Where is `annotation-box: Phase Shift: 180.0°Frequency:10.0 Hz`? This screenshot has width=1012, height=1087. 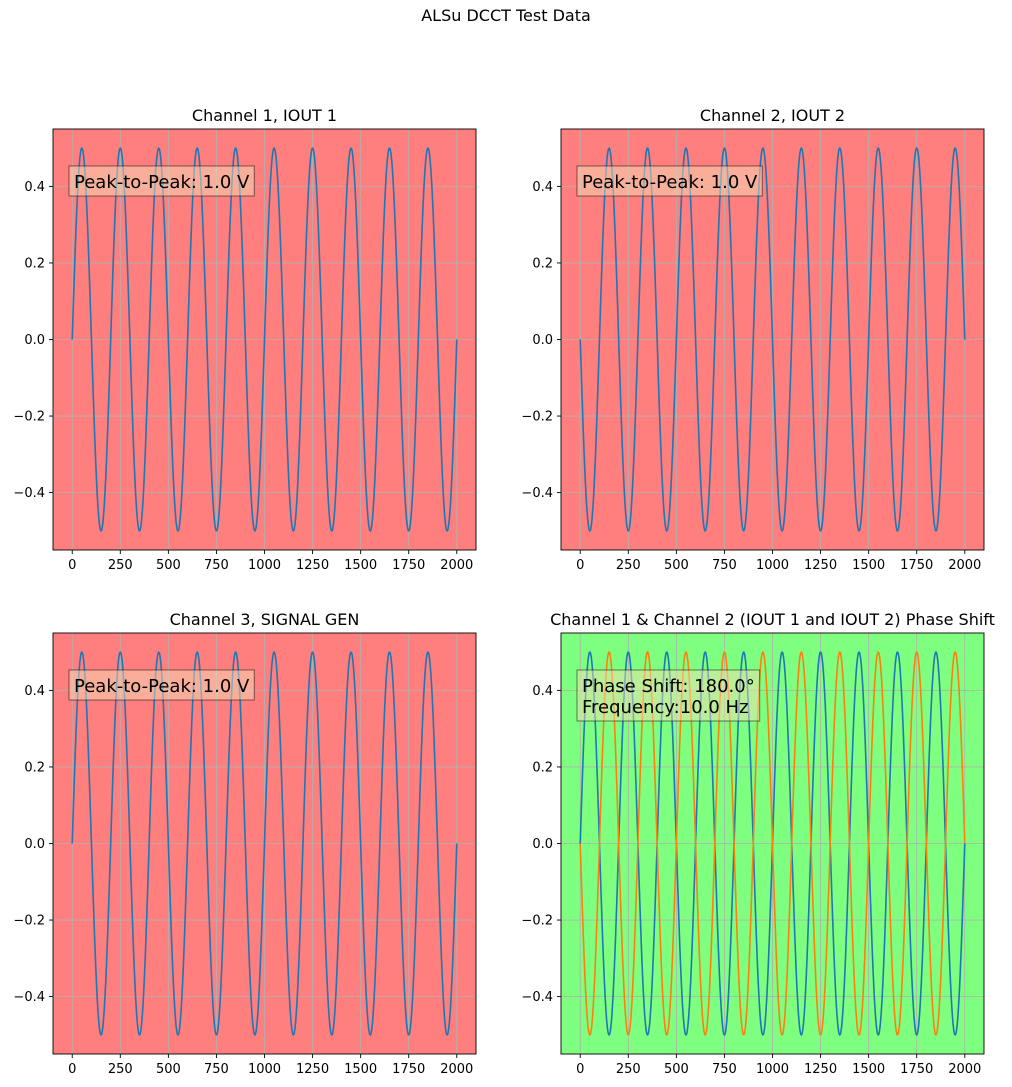
annotation-box: Phase Shift: 180.0°Frequency:10.0 Hz is located at coordinates (668, 695).